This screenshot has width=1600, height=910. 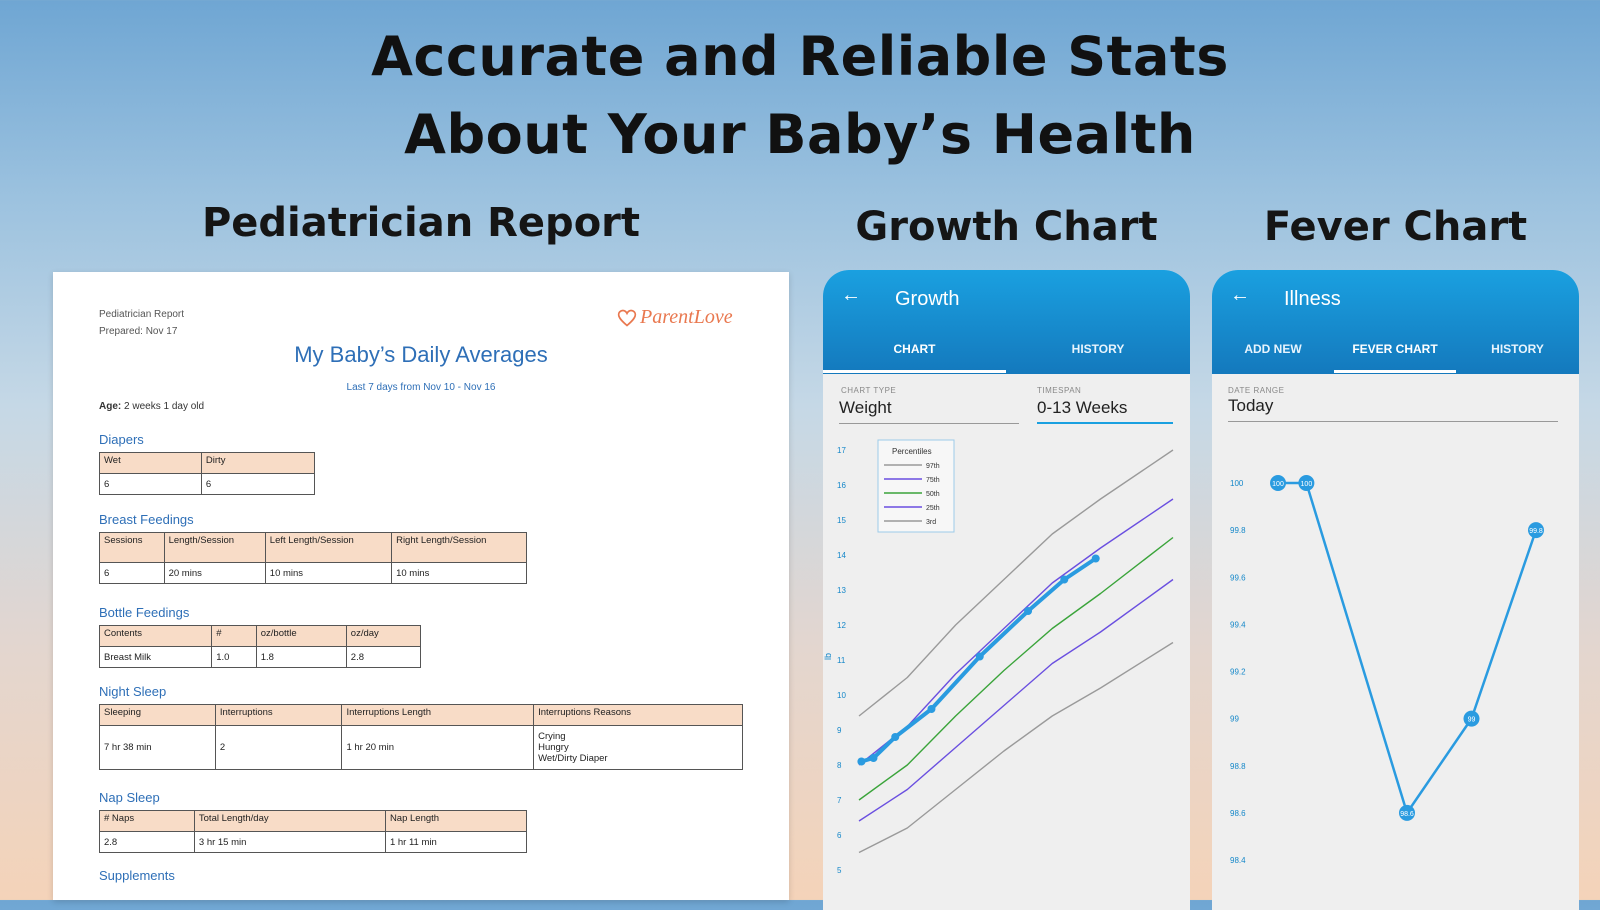 What do you see at coordinates (456, 821) in the screenshot?
I see `table-header: Nap Length` at bounding box center [456, 821].